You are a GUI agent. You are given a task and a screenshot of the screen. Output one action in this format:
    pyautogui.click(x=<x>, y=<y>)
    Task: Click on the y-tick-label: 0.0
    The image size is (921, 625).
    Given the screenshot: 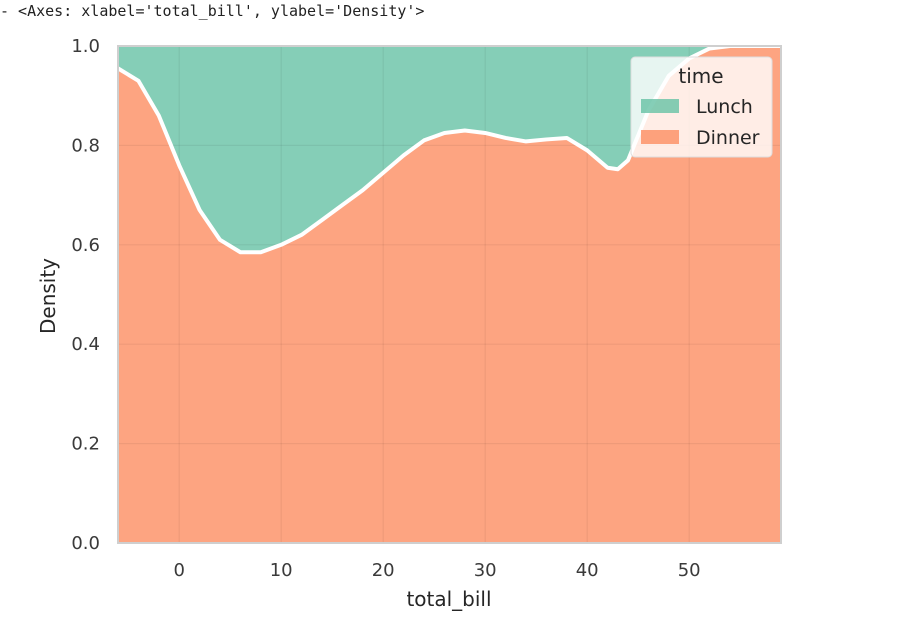 What is the action you would take?
    pyautogui.click(x=85, y=543)
    